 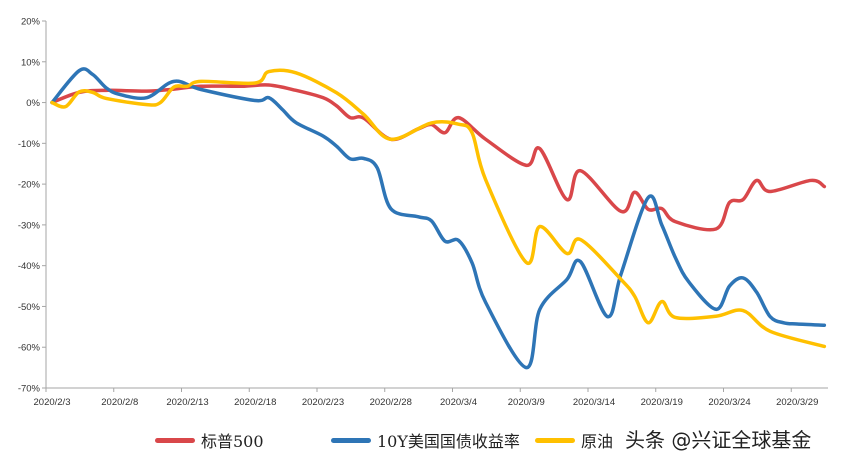 What do you see at coordinates (351, 440) in the screenshot?
I see `legend-swatch-blue` at bounding box center [351, 440].